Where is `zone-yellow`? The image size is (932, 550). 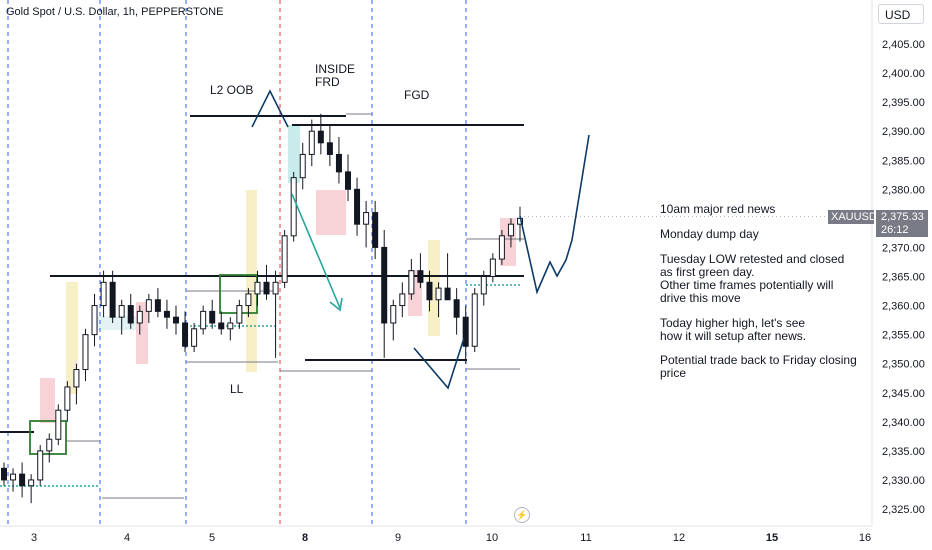 zone-yellow is located at coordinates (434, 288).